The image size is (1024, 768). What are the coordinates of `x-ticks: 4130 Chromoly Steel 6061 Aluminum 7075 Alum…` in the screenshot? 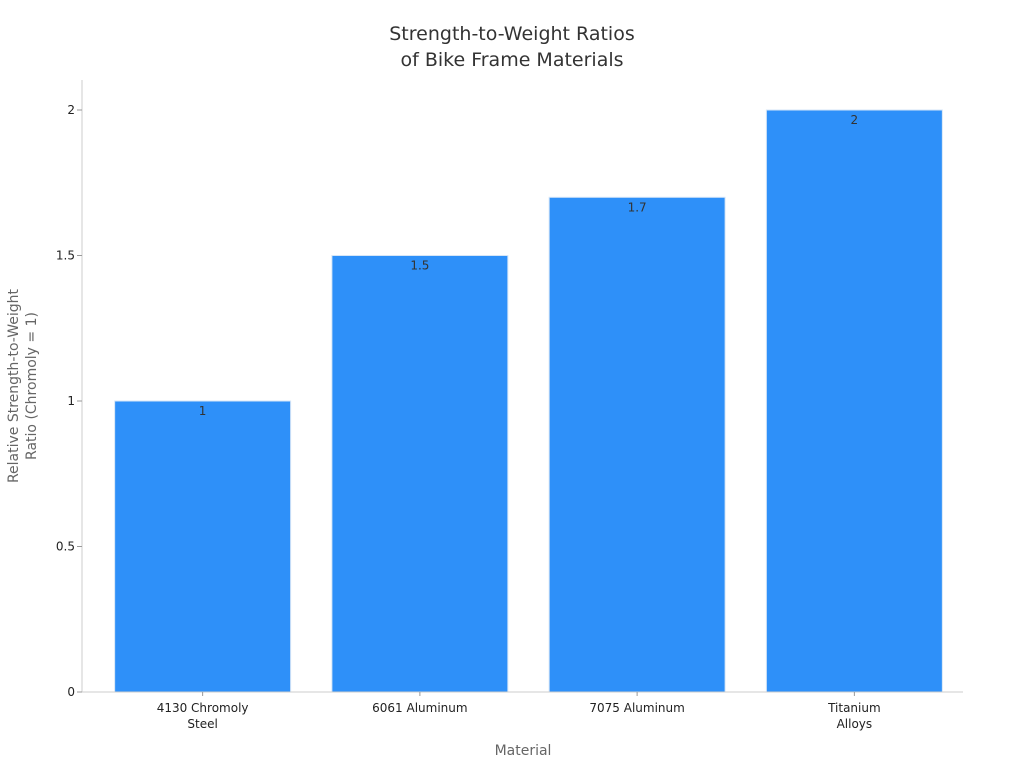 It's located at (519, 711).